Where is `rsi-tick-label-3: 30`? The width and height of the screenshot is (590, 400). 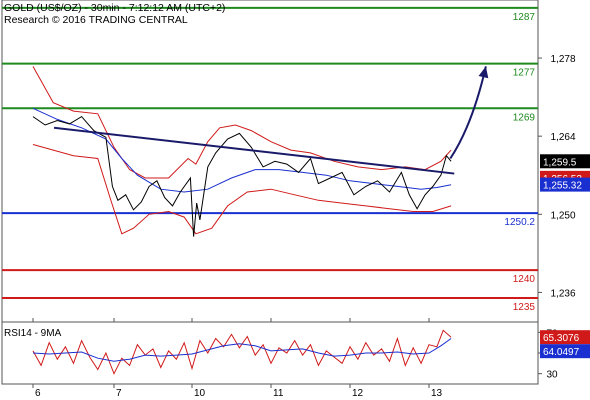 rsi-tick-label-3: 30 is located at coordinates (552, 375).